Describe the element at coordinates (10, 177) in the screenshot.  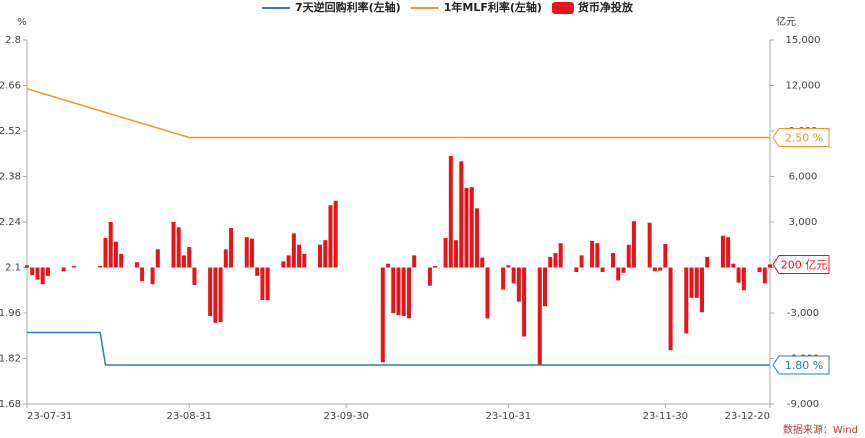
I see `y-tick-label: 2.38` at that location.